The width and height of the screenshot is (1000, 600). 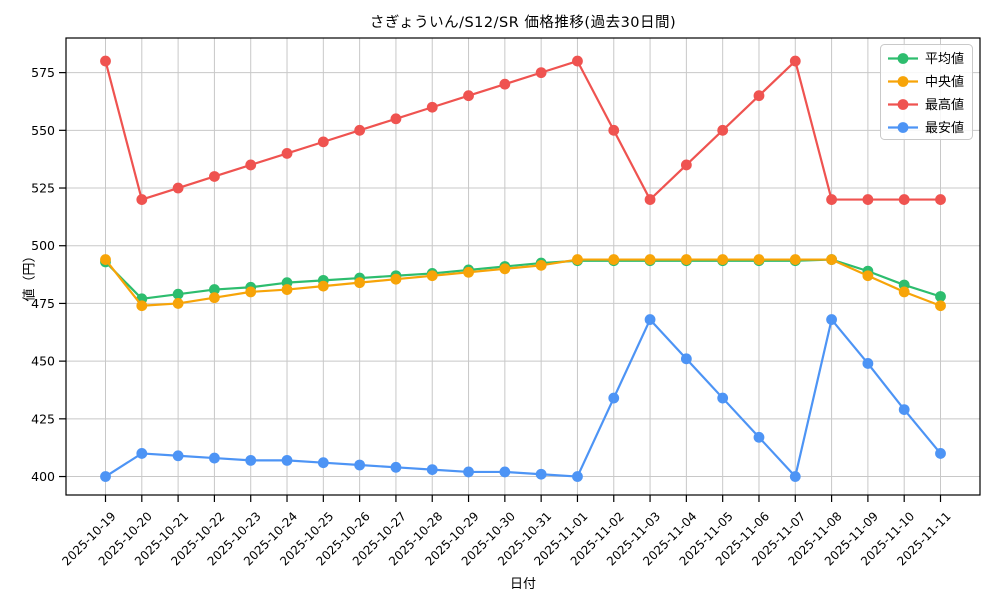 I want to click on y-tick-label: 425, so click(x=43, y=418).